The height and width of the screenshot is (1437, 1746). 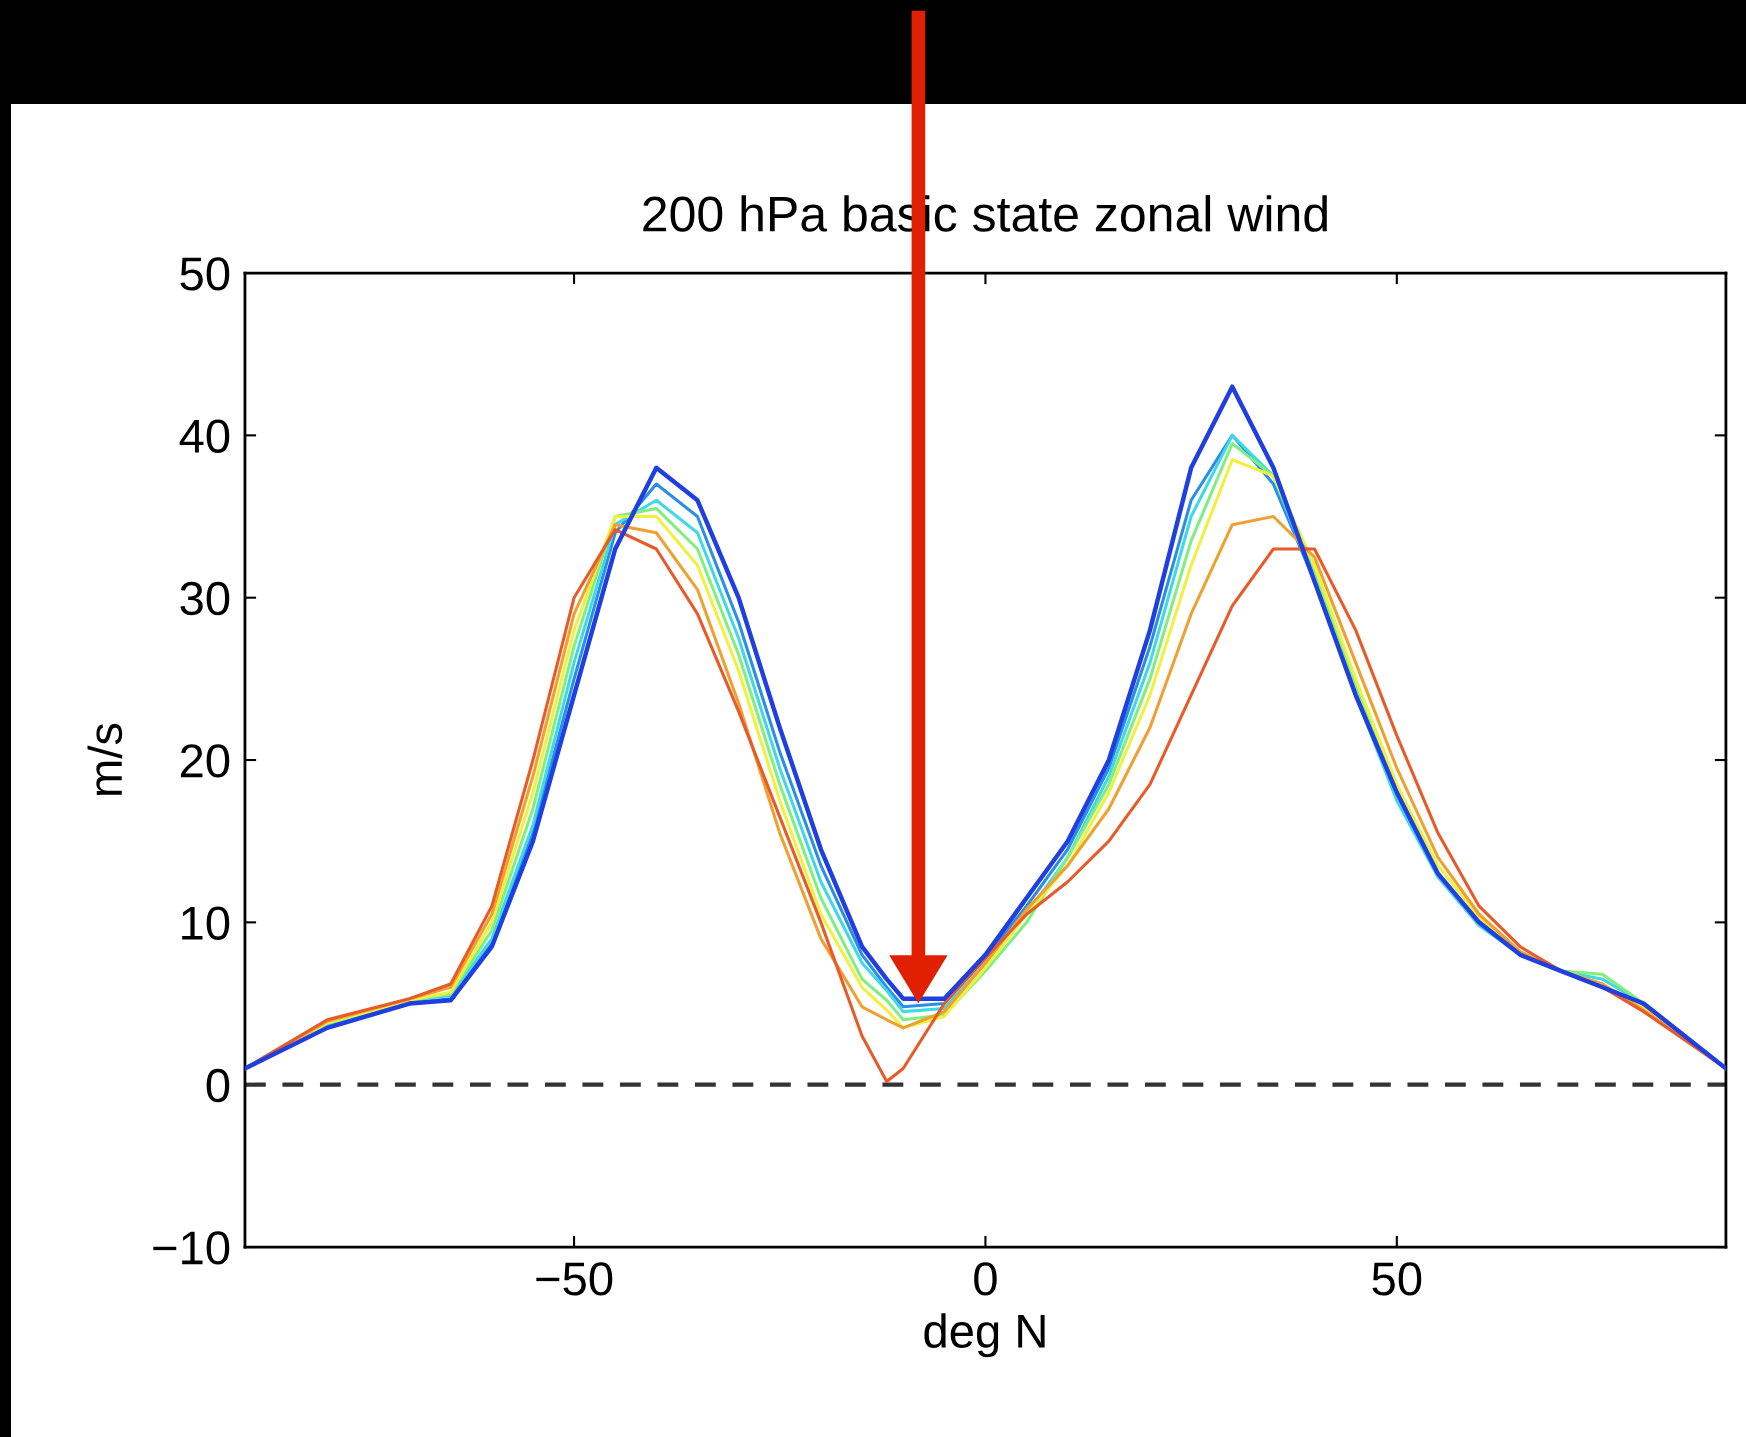 I want to click on y-tick-label: 50, so click(x=205, y=274).